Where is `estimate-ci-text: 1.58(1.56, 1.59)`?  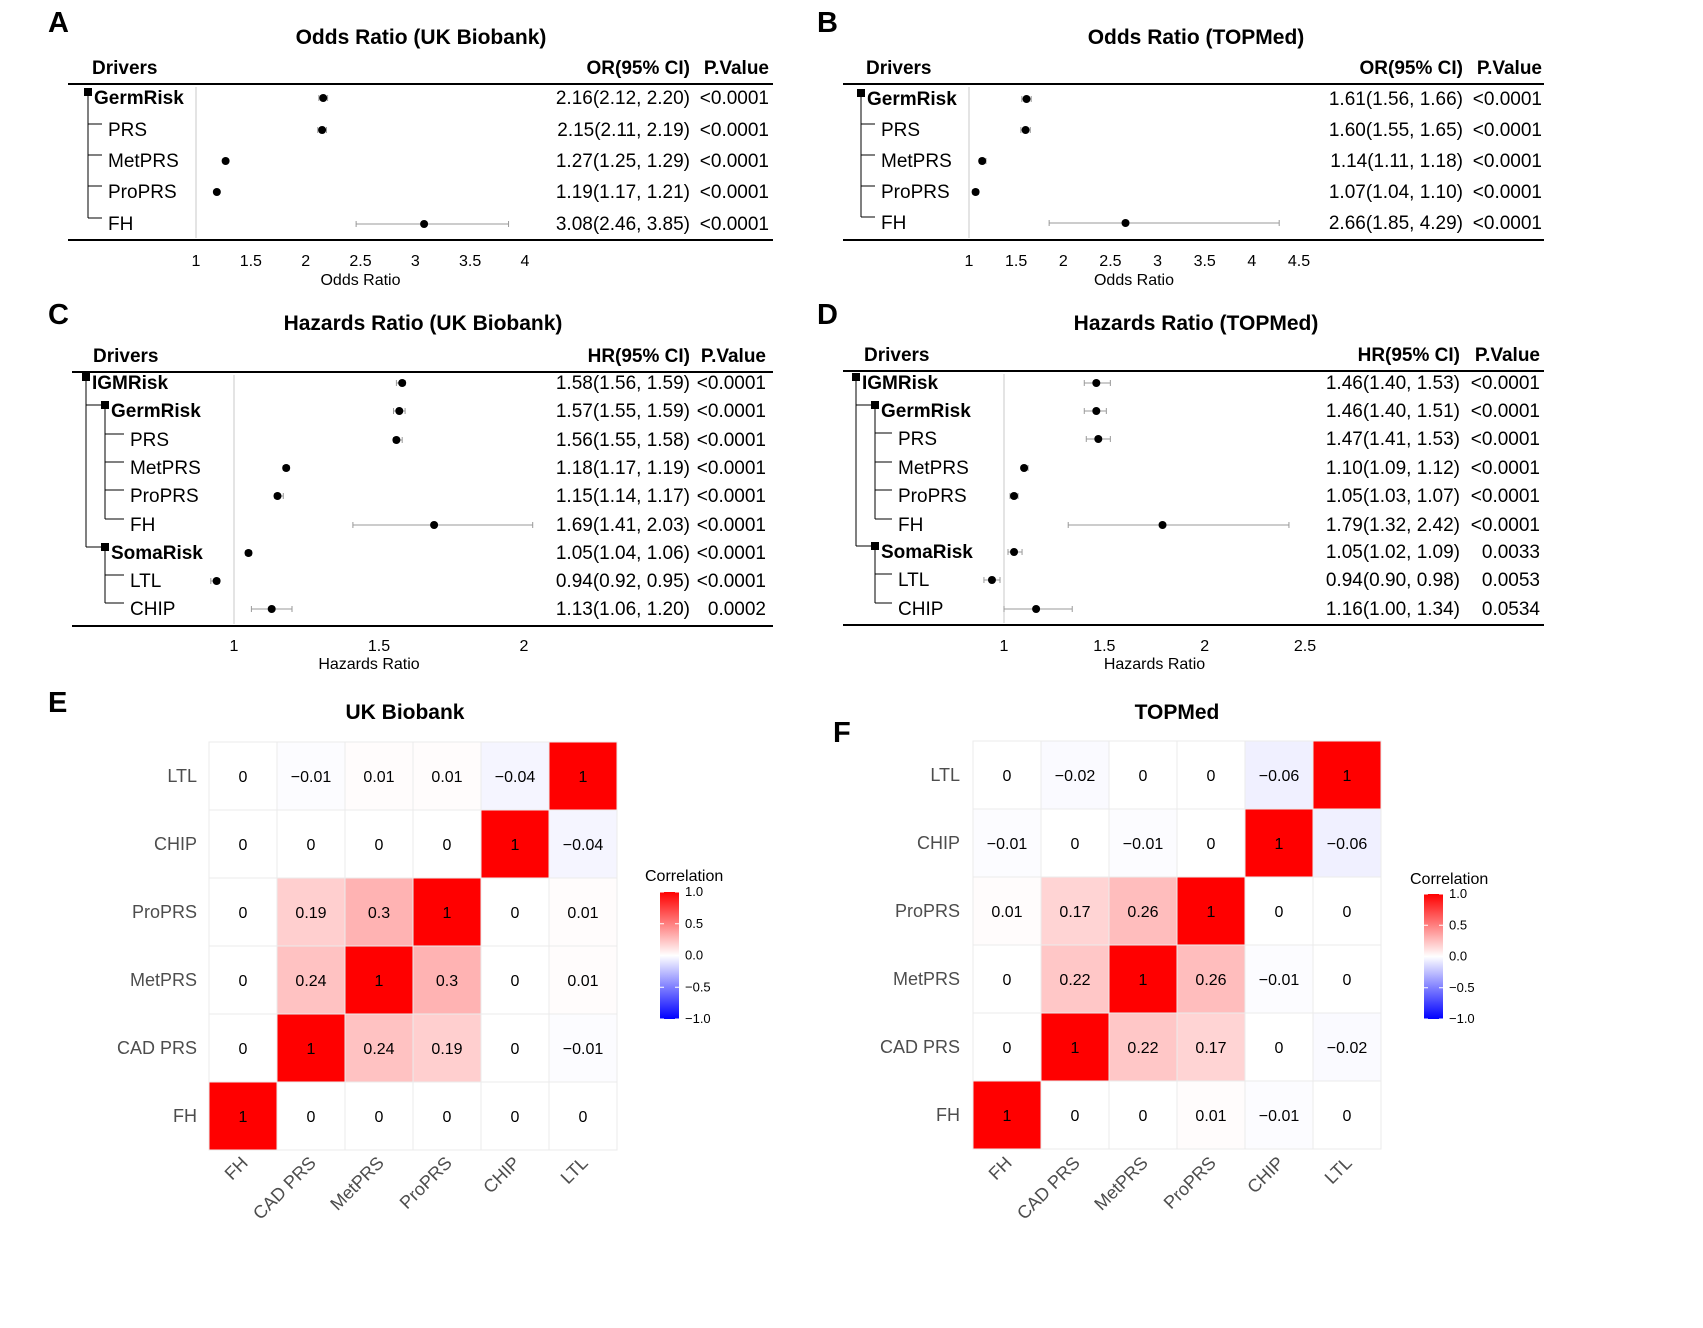 estimate-ci-text: 1.58(1.56, 1.59) is located at coordinates (623, 383).